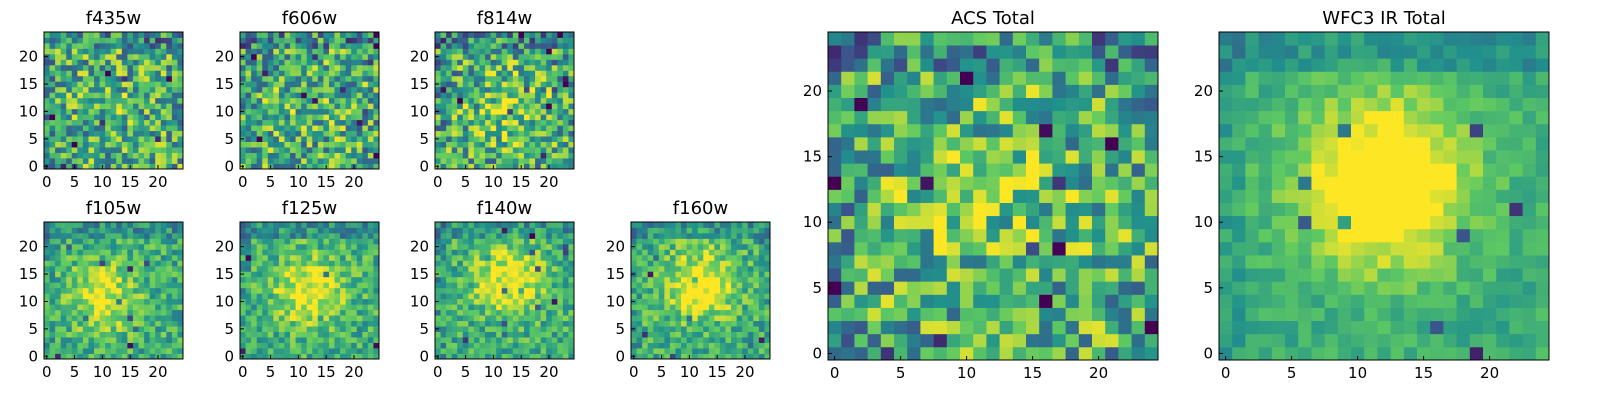 This screenshot has width=1600, height=400. Describe the element at coordinates (504, 208) in the screenshot. I see `panel-title: f140w` at that location.